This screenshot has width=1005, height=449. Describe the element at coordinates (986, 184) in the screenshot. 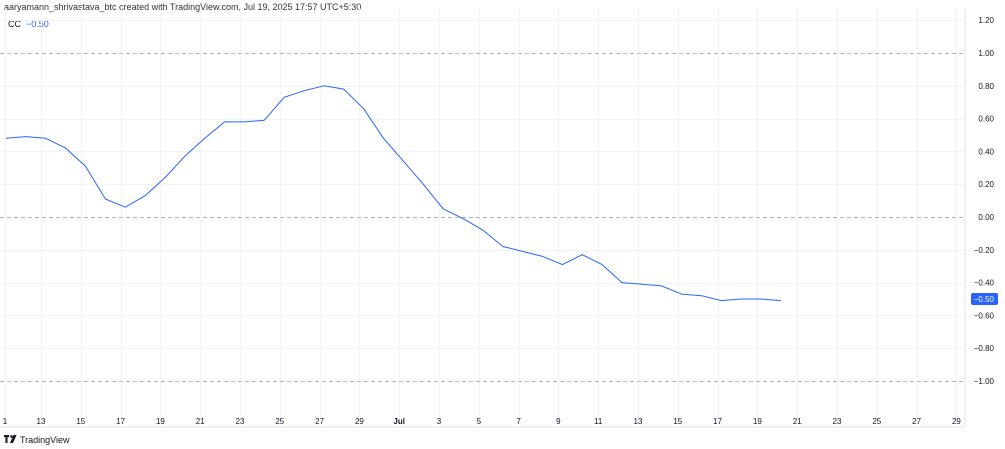

I see `y-tick-label: 0.20` at that location.